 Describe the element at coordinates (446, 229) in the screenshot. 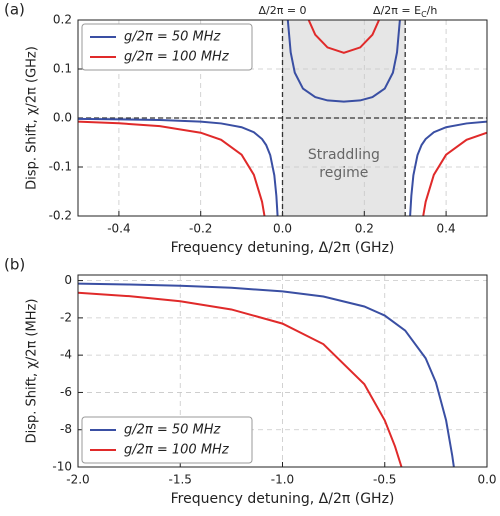

I see `x-tick-label: 0.4` at that location.